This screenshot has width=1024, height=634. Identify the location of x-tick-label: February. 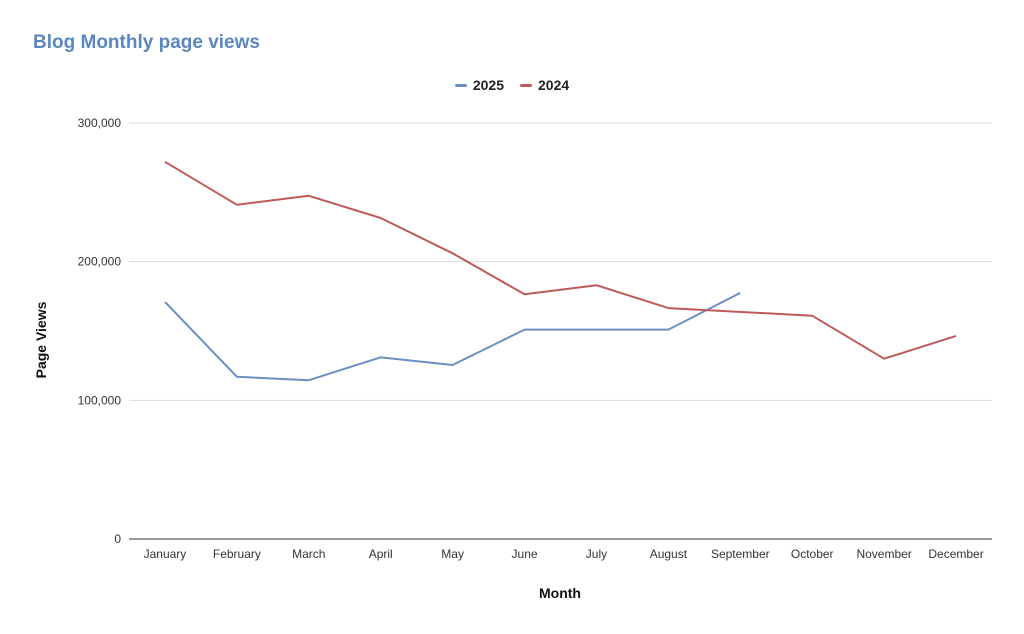
(237, 554).